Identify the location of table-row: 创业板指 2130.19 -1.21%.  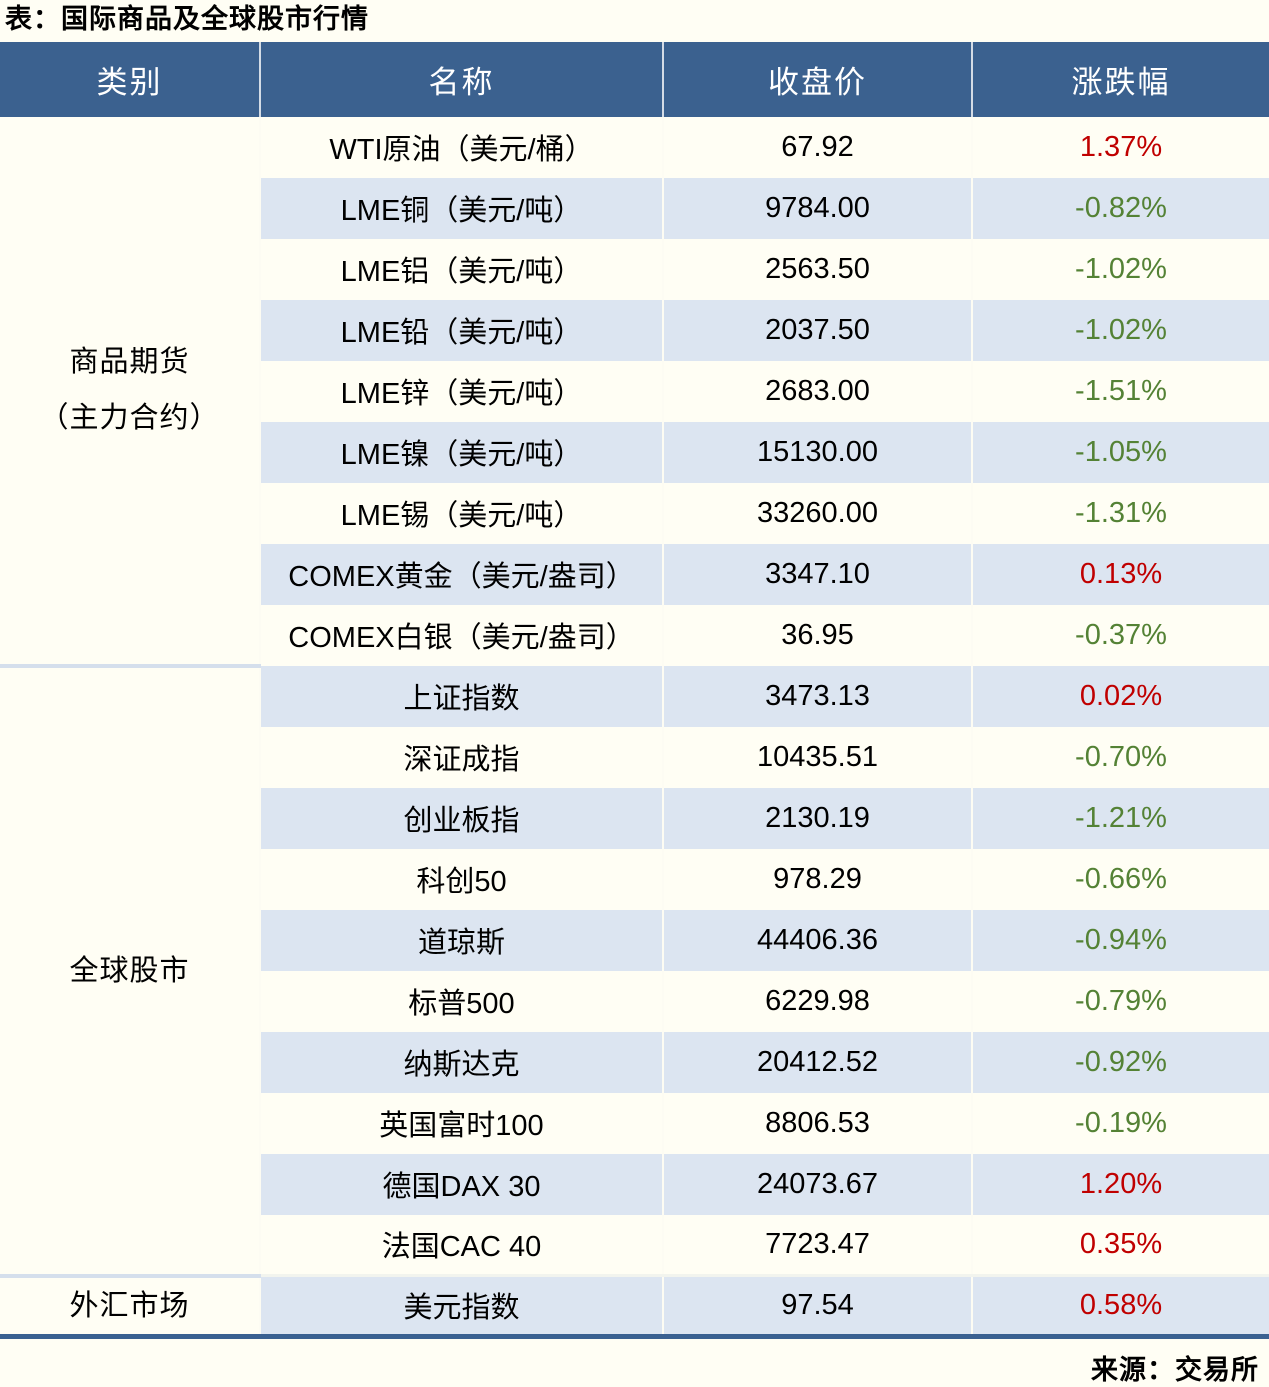
(634, 818).